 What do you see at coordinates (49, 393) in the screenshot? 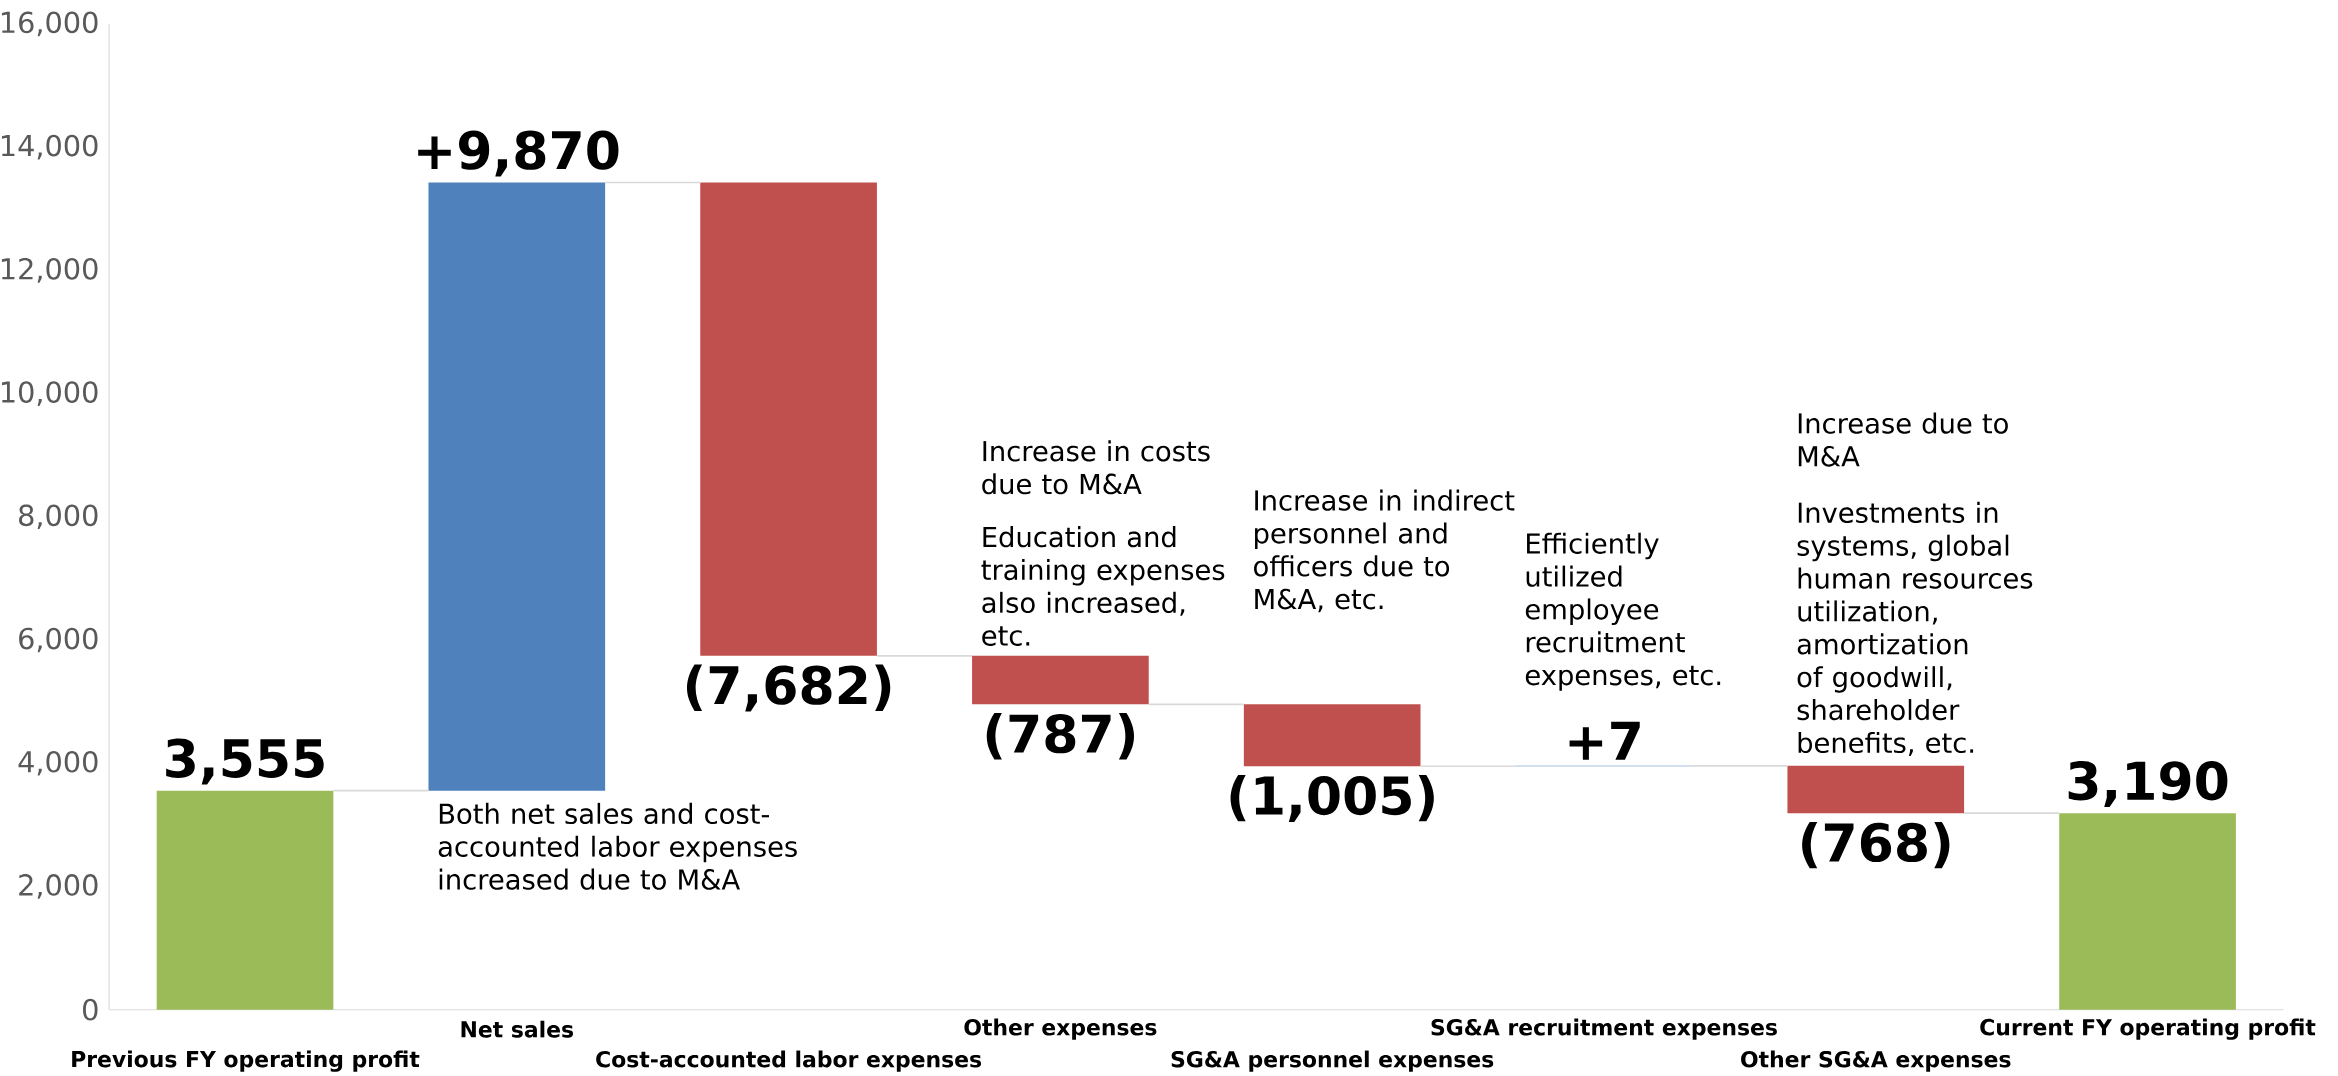
I see `y-tick-label: 10,000` at bounding box center [49, 393].